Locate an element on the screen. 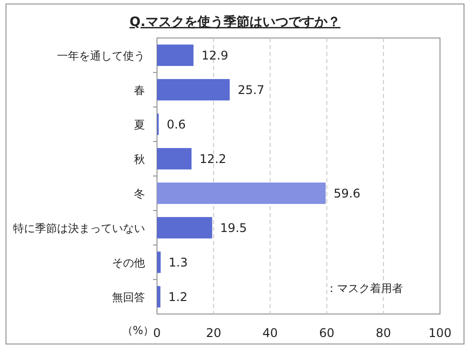 The height and width of the screenshot is (350, 470). data-label: 12.9 is located at coordinates (215, 55).